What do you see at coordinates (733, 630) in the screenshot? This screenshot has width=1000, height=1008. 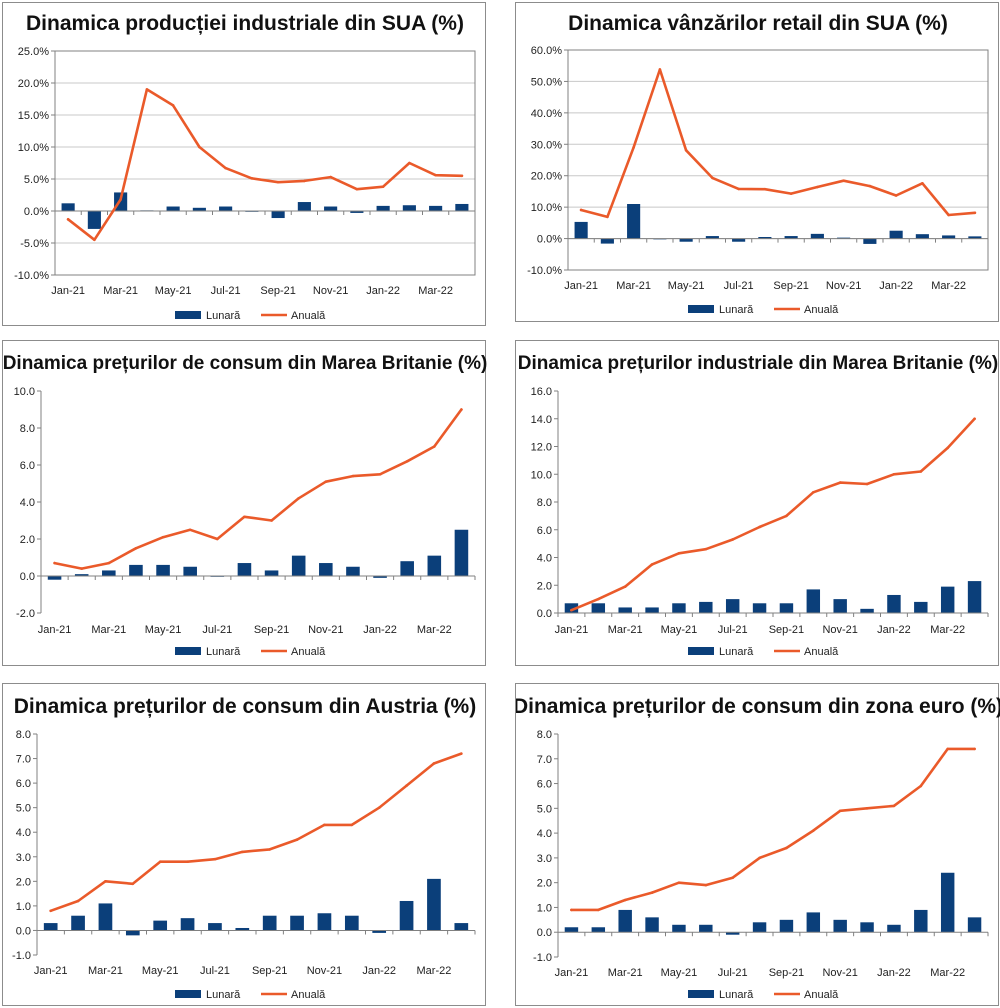 I see `x-tick-label: Jul-21` at bounding box center [733, 630].